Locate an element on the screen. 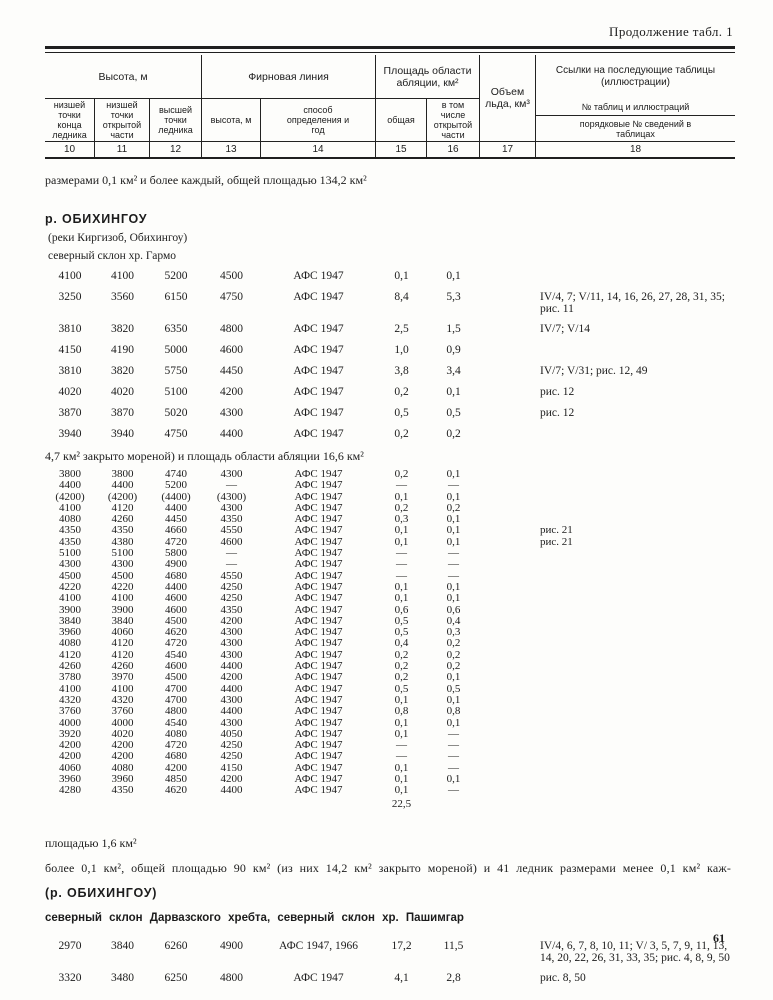  table-row: 3960 4060 4620 4300 АФС 1947 0,5 0,3 is located at coordinates (390, 632).